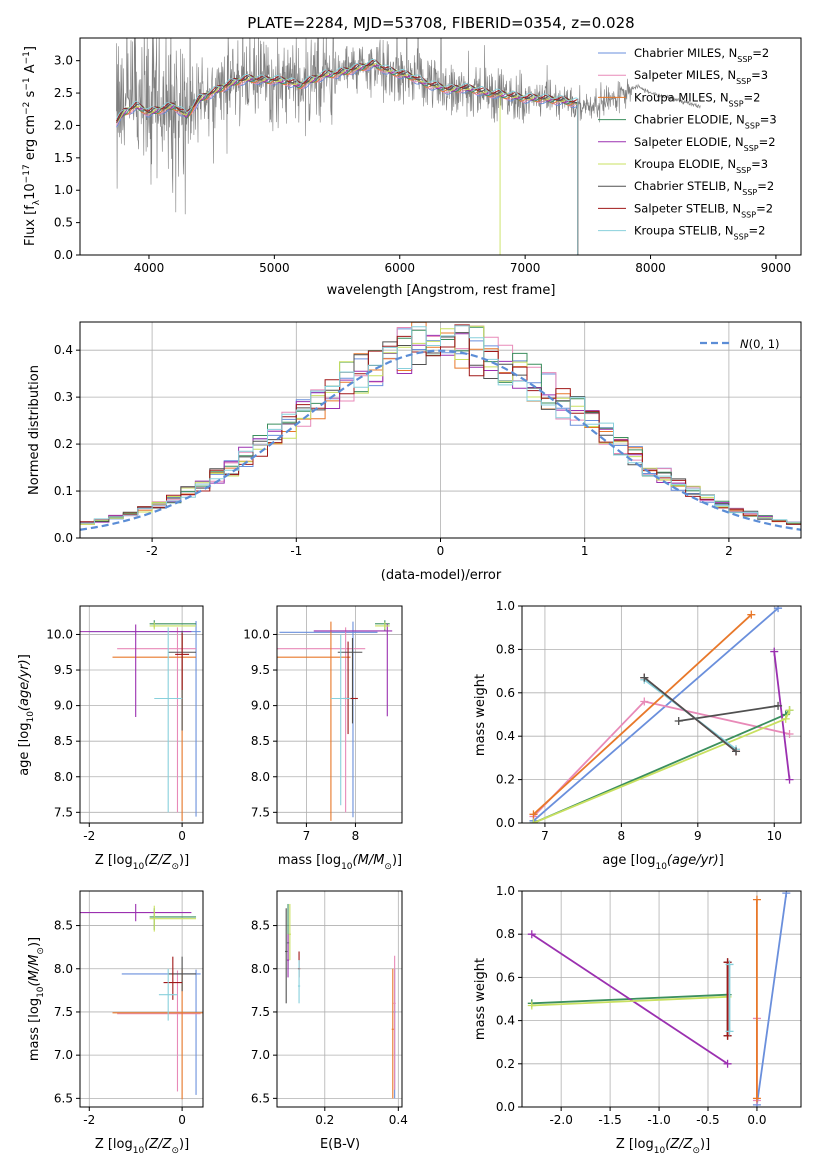 This screenshot has width=819, height=1170. I want to click on label-part: λ, so click(37, 202).